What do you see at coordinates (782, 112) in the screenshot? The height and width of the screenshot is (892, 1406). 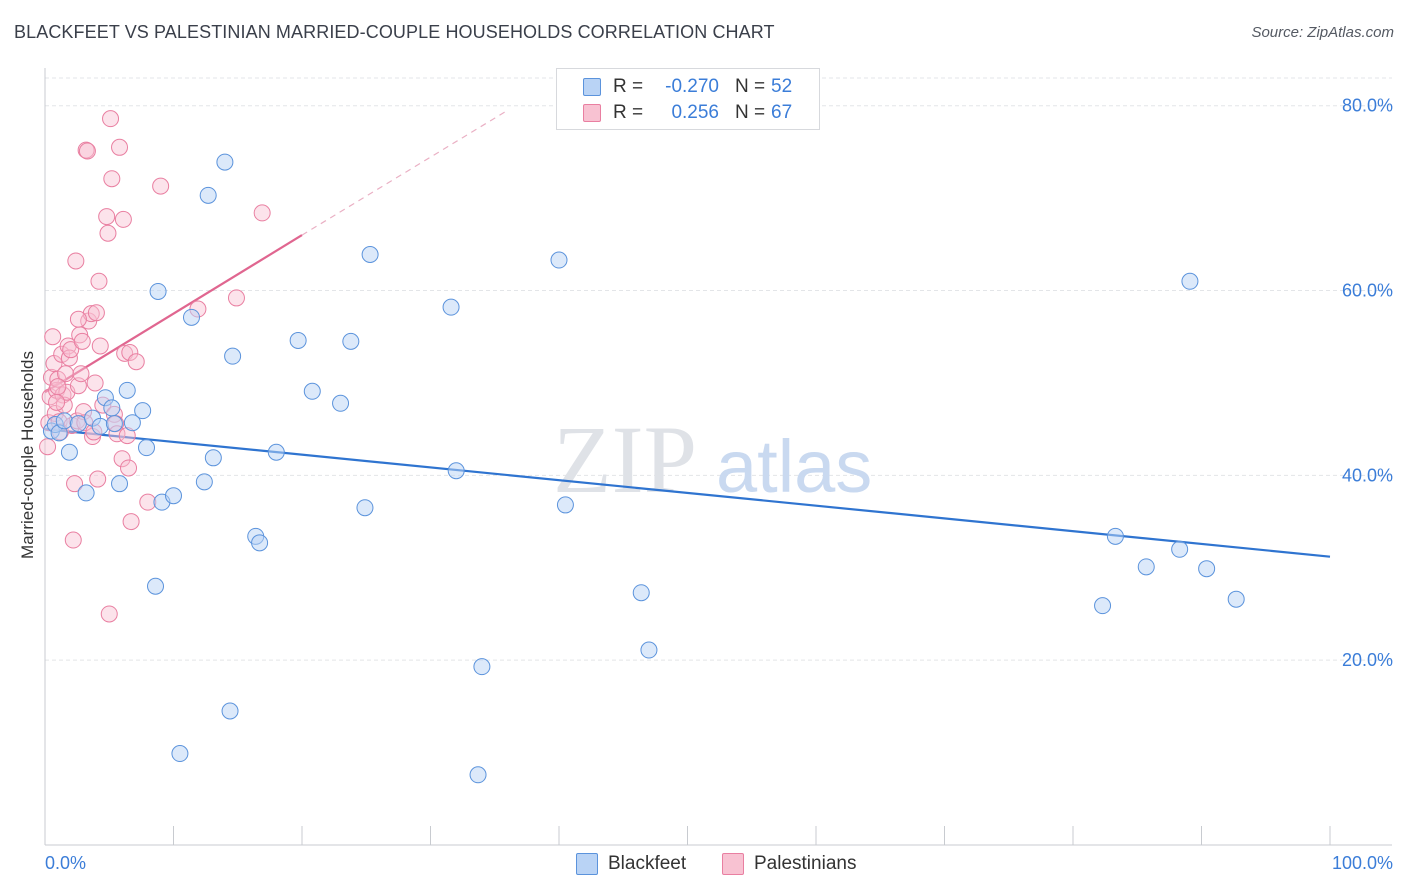 I see `n-value: 67` at bounding box center [782, 112].